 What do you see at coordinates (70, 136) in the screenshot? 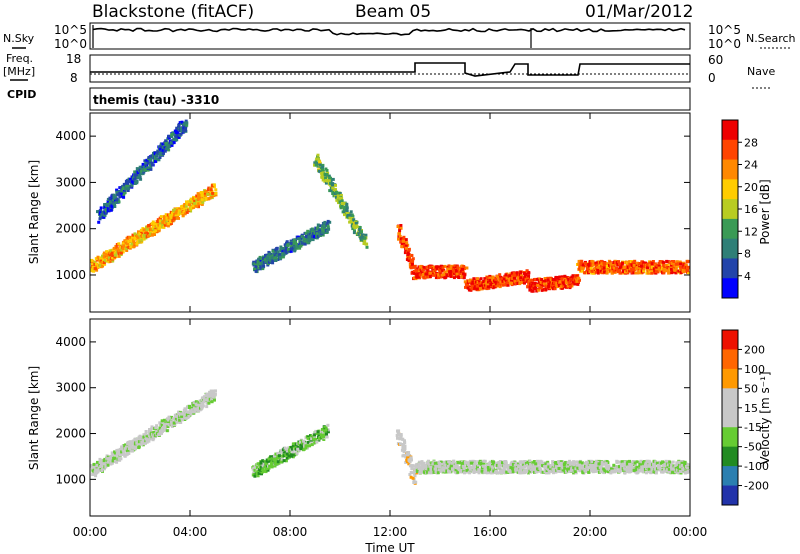
I see `y-tick-label: 4000` at bounding box center [70, 136].